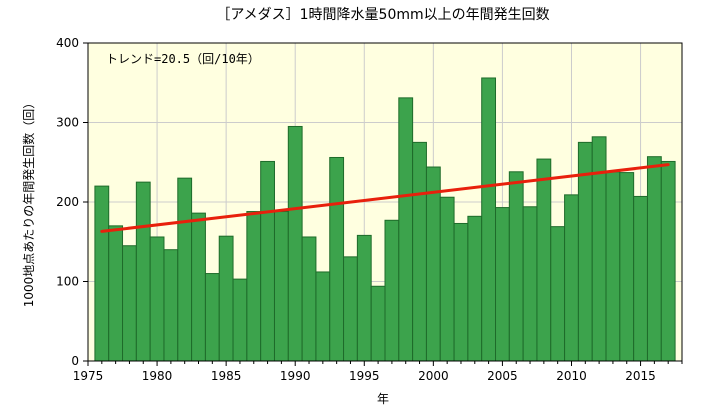 Image resolution: width=708 pixels, height=407 pixels. I want to click on bar-1994, so click(350, 309).